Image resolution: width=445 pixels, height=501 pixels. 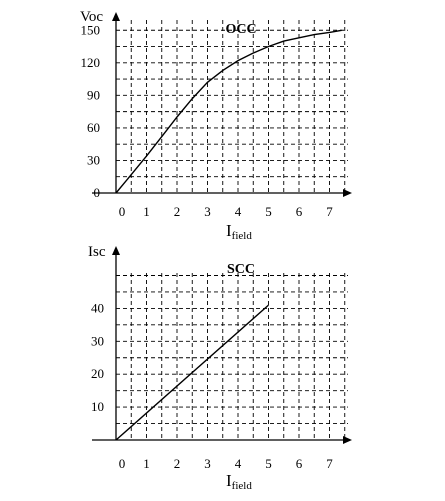 I want to click on scc-x-tick-label: 3, so click(x=207, y=463).